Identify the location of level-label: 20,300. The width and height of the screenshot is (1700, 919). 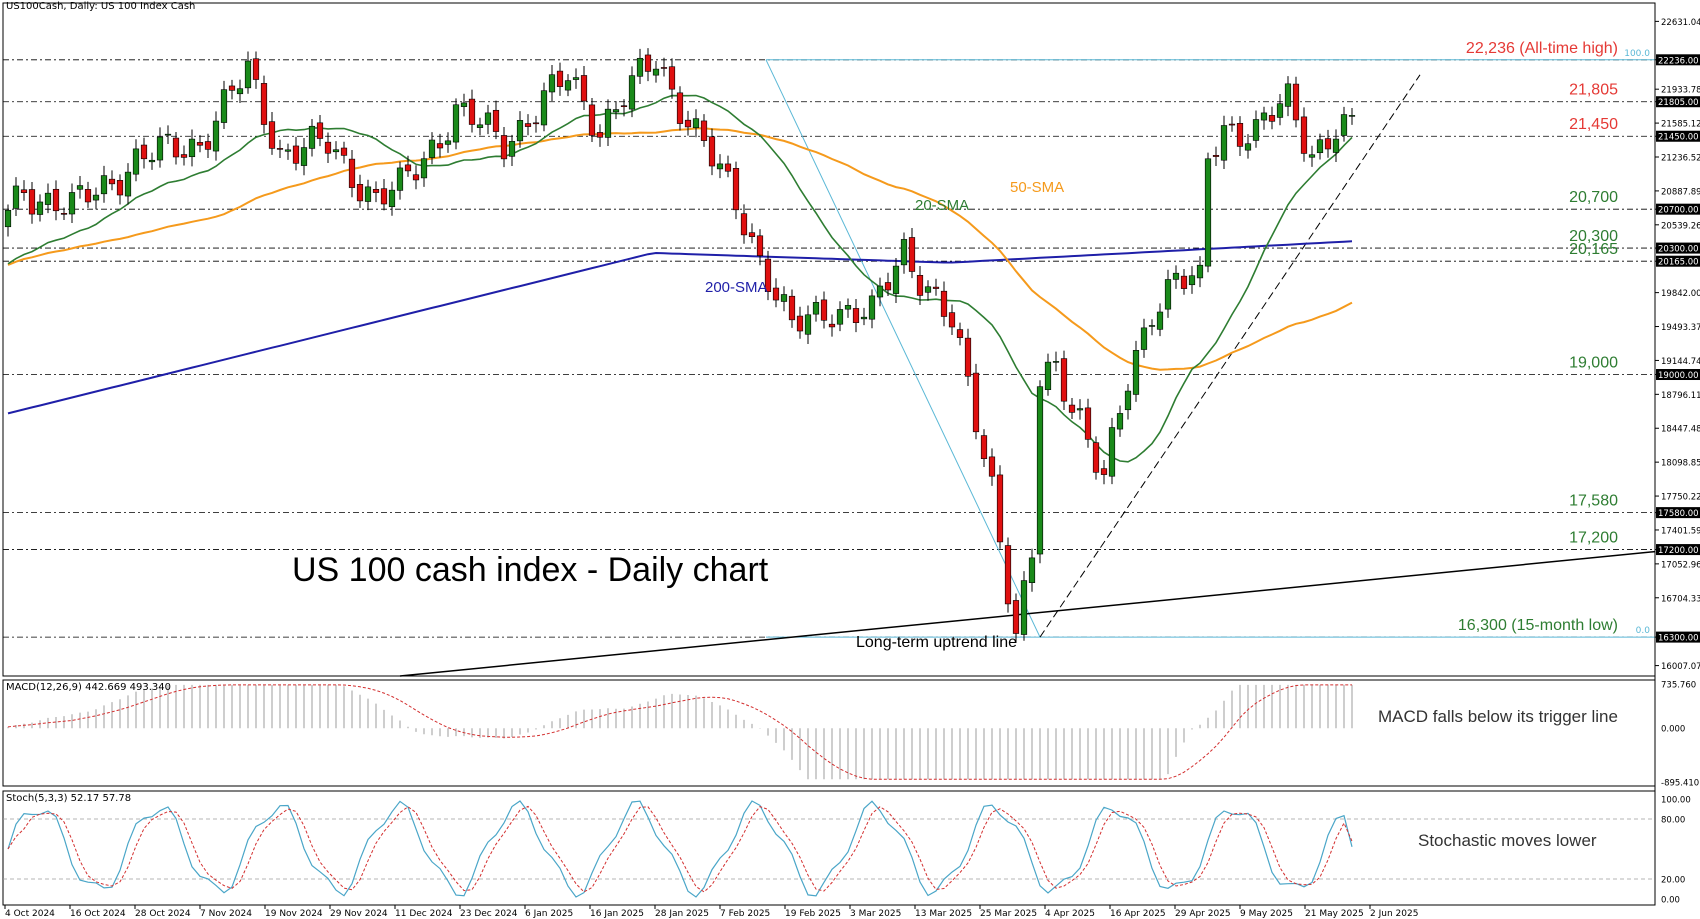
(1593, 236).